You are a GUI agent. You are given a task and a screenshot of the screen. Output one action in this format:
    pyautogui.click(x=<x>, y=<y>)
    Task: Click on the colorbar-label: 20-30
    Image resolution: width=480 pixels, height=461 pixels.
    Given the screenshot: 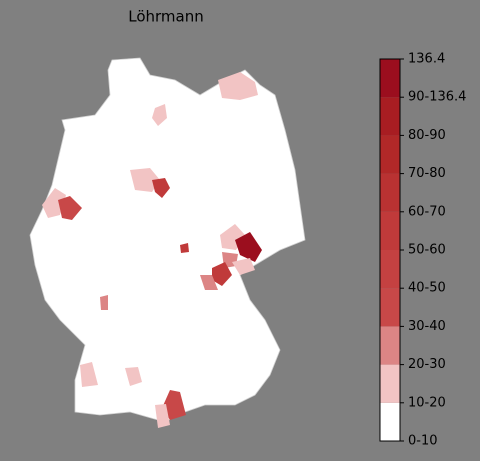 What is the action you would take?
    pyautogui.click(x=427, y=364)
    